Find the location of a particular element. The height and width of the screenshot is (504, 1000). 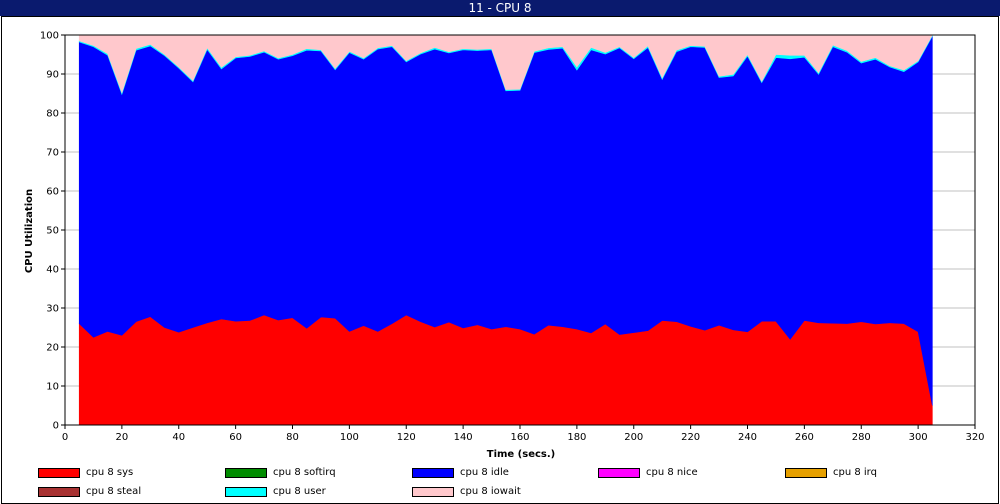

x-tick-label: 140 is located at coordinates (463, 437).